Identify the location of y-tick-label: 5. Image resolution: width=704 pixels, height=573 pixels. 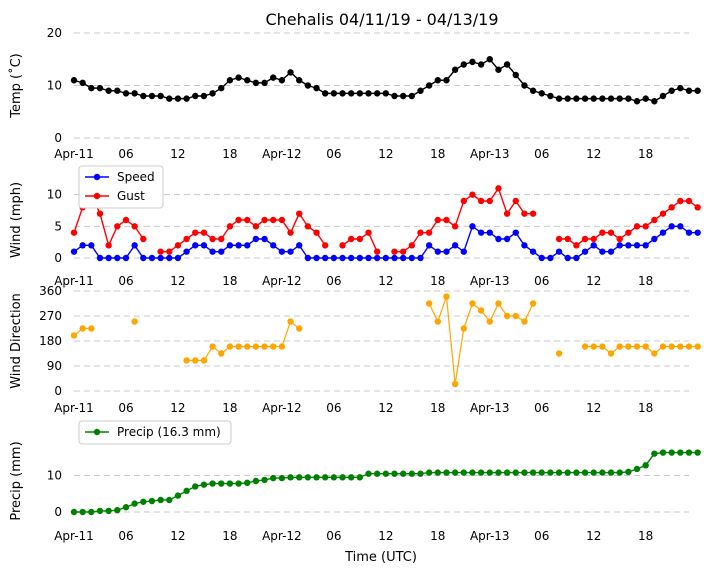
(58, 226).